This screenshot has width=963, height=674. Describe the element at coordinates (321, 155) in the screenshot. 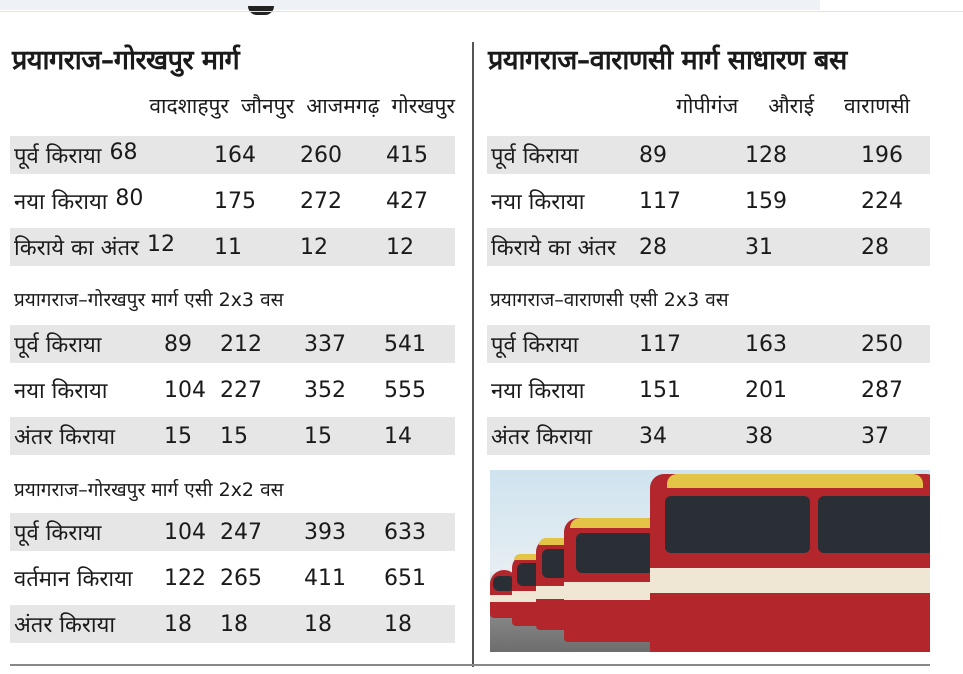

I see `fare-value: 260` at that location.